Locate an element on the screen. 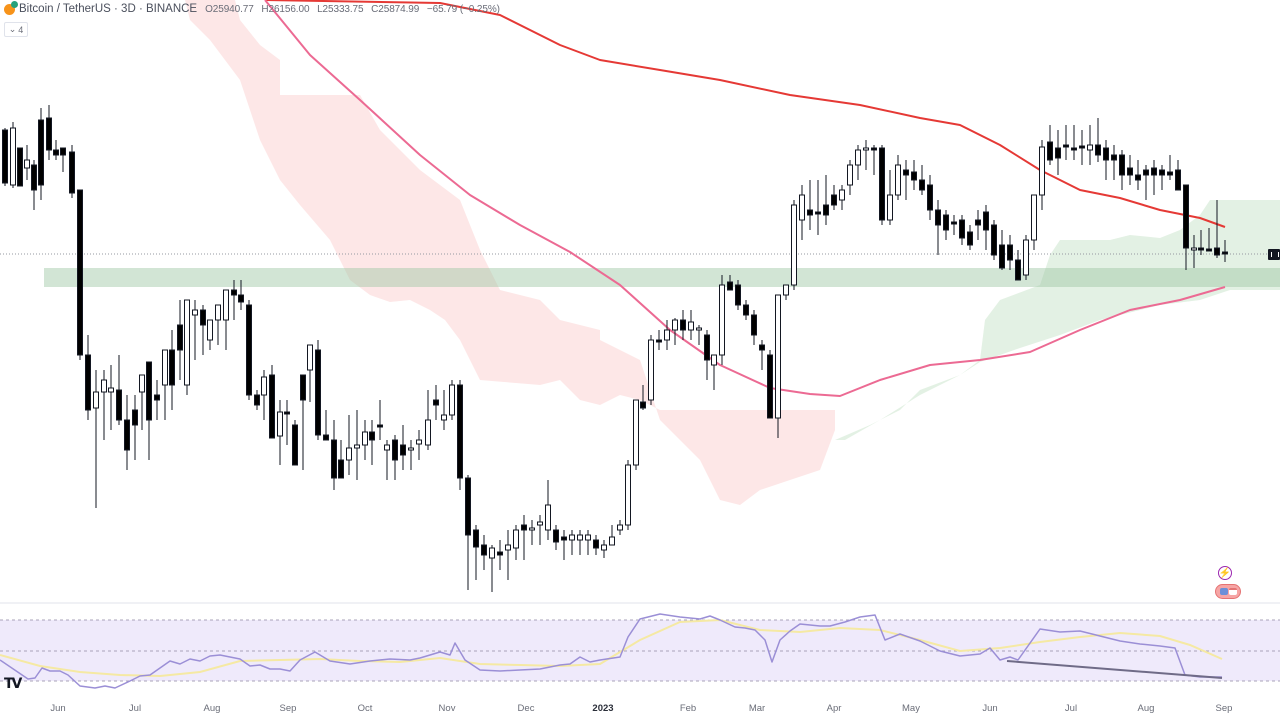 This screenshot has width=1280, height=720. rsi-line is located at coordinates (611, 651).